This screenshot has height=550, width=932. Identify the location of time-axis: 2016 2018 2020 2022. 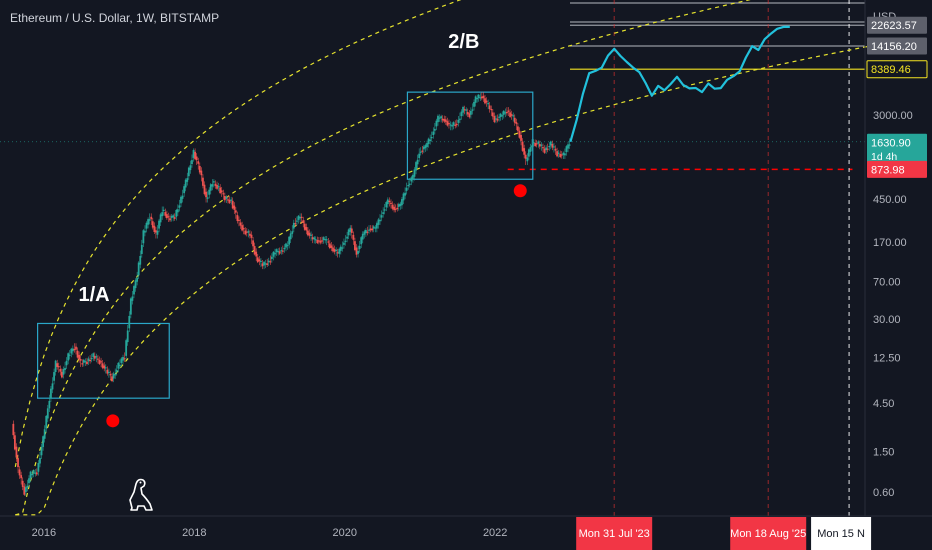
(270, 533).